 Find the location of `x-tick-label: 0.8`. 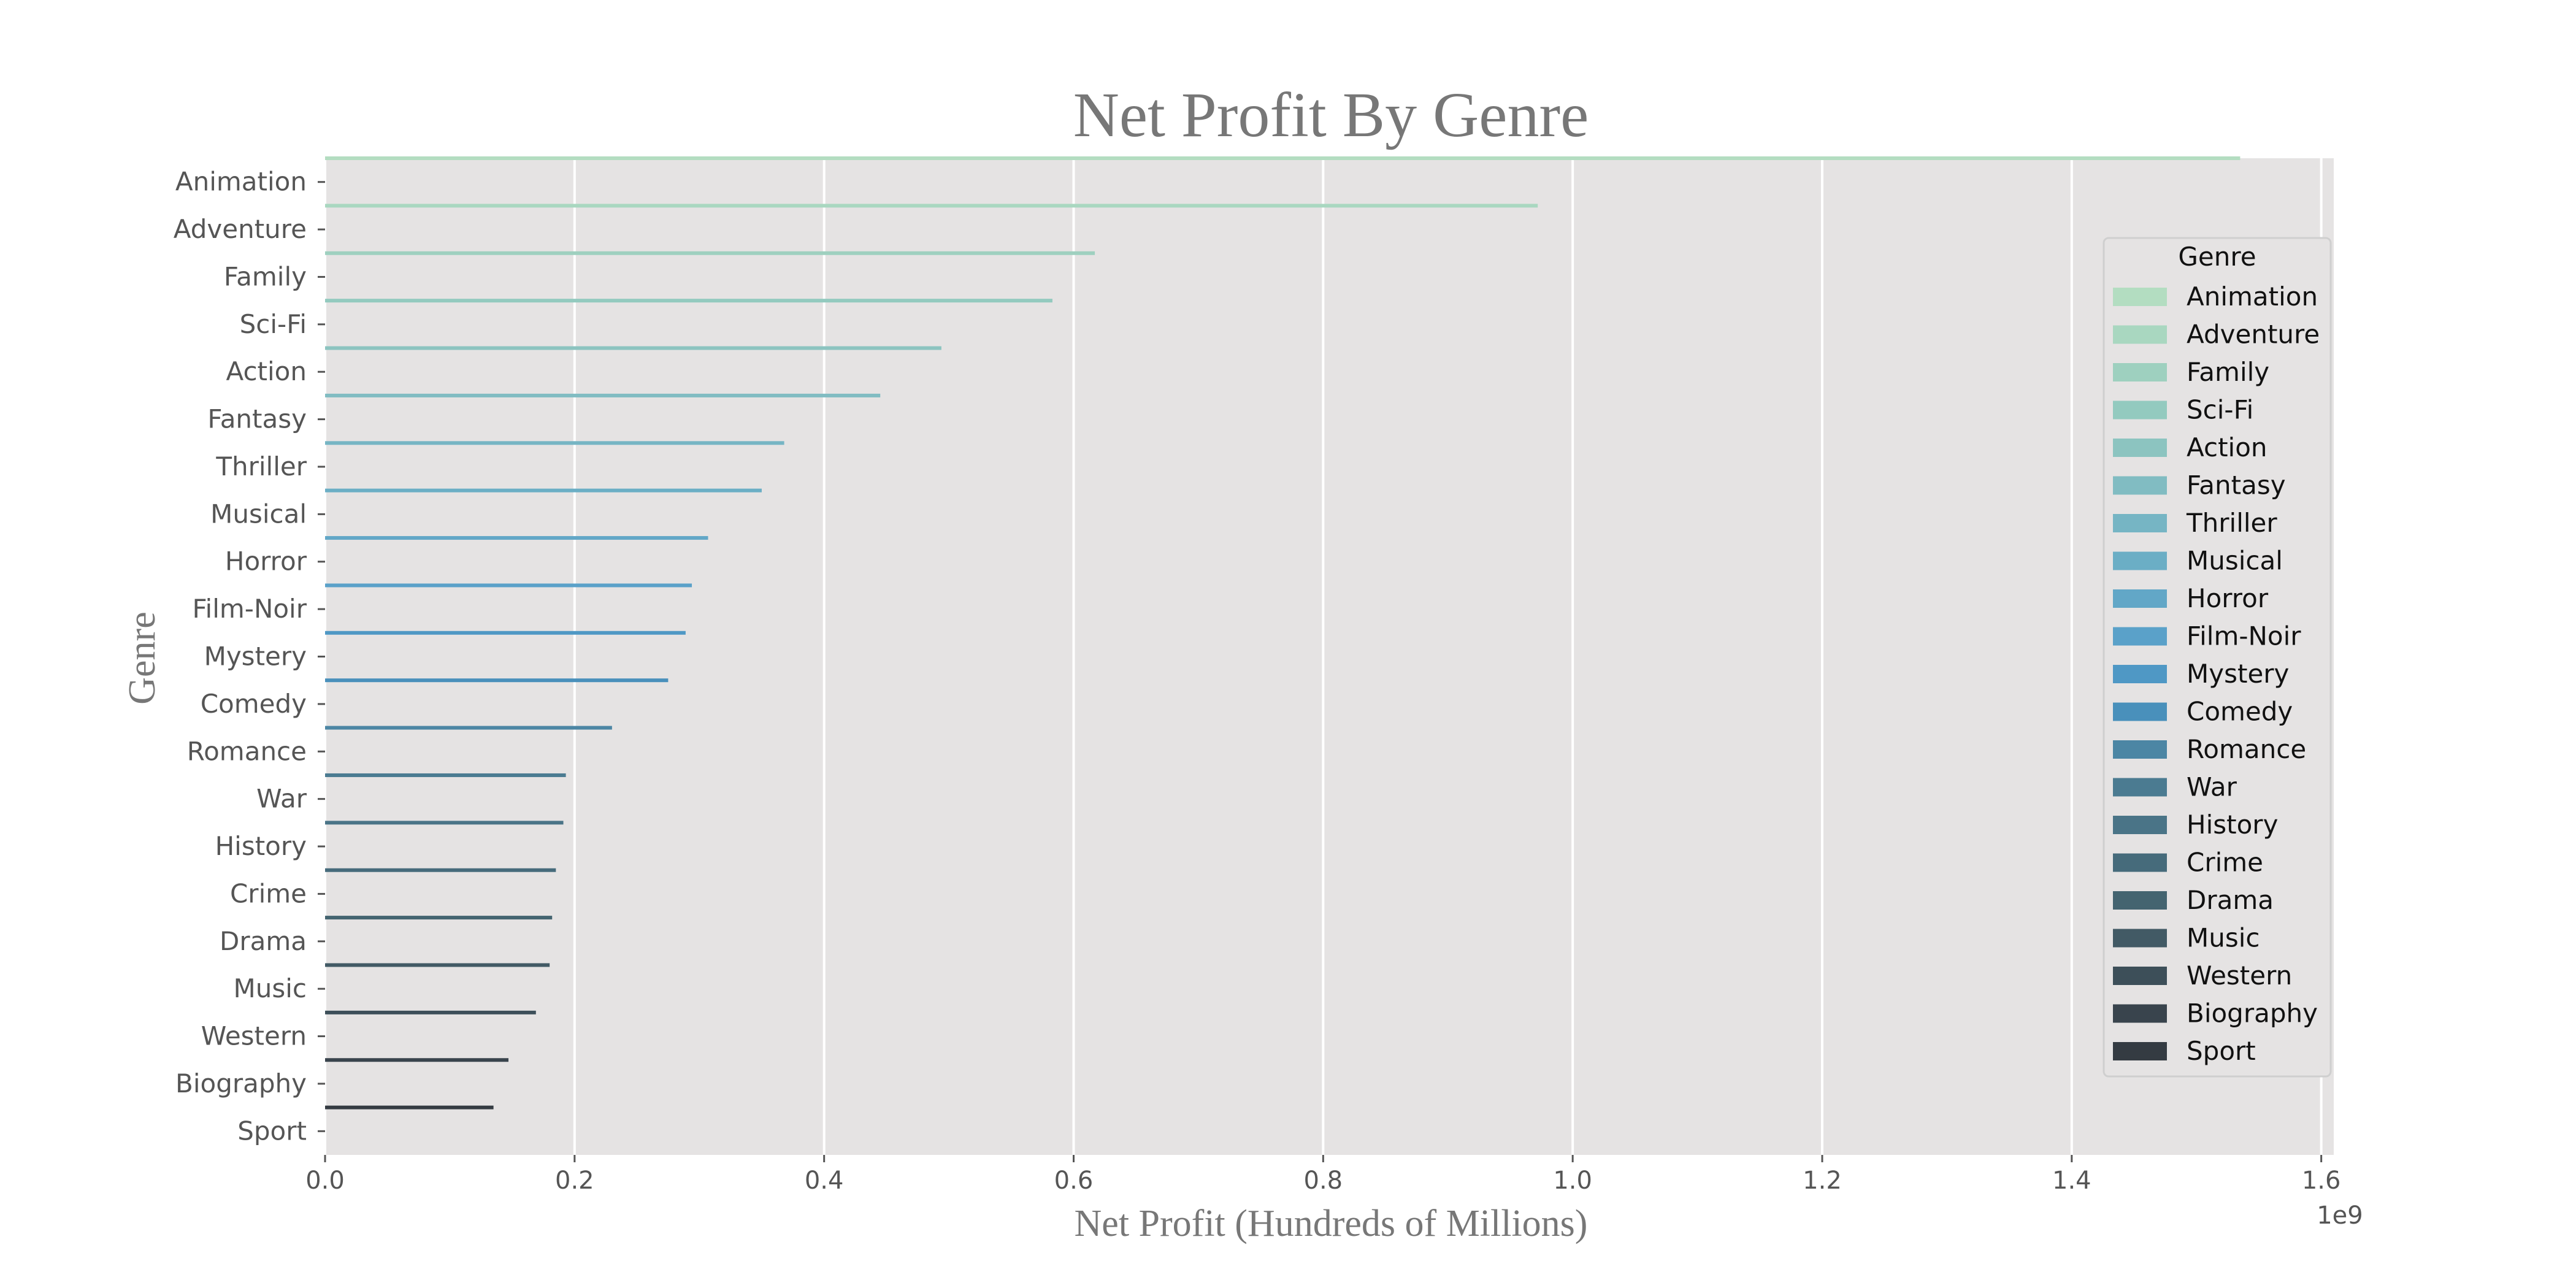

x-tick-label: 0.8 is located at coordinates (1323, 1181).